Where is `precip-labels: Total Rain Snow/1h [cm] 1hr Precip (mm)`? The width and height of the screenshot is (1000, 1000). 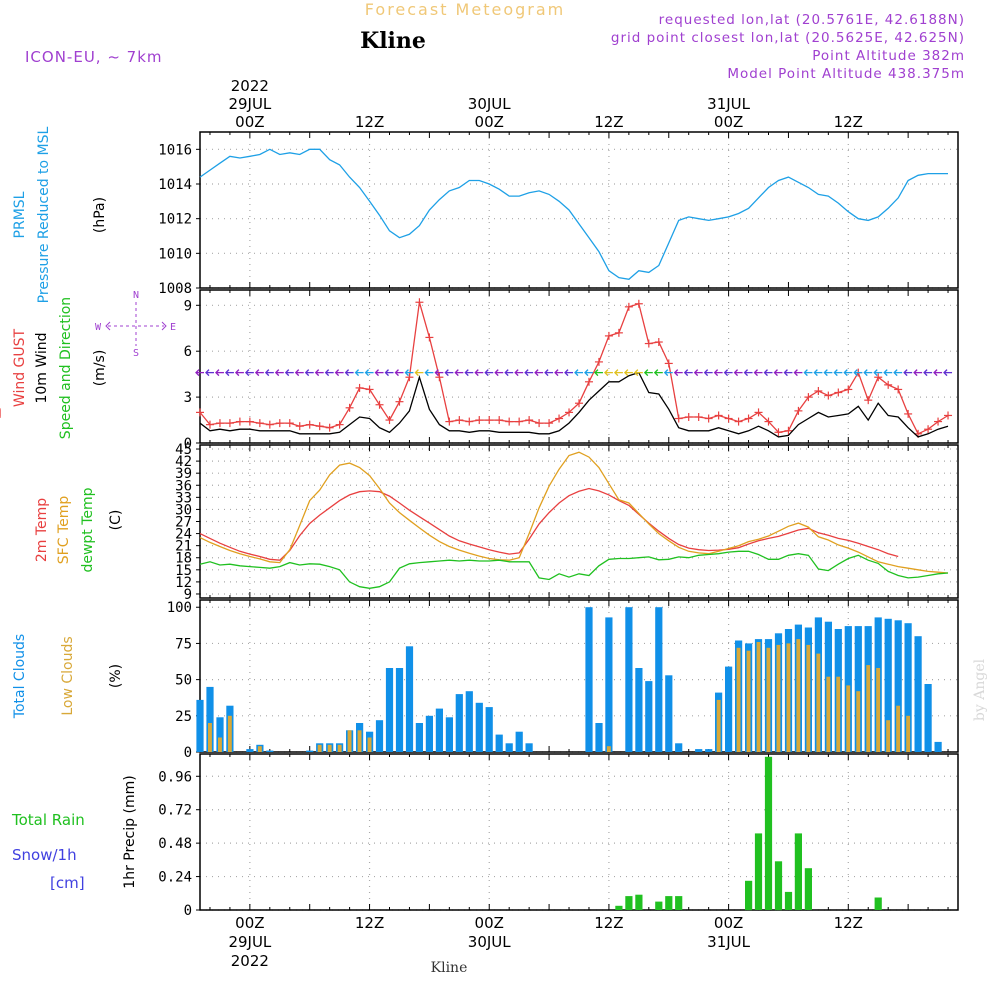 precip-labels: Total Rain Snow/1h [cm] 1hr Precip (mm) is located at coordinates (74, 833).